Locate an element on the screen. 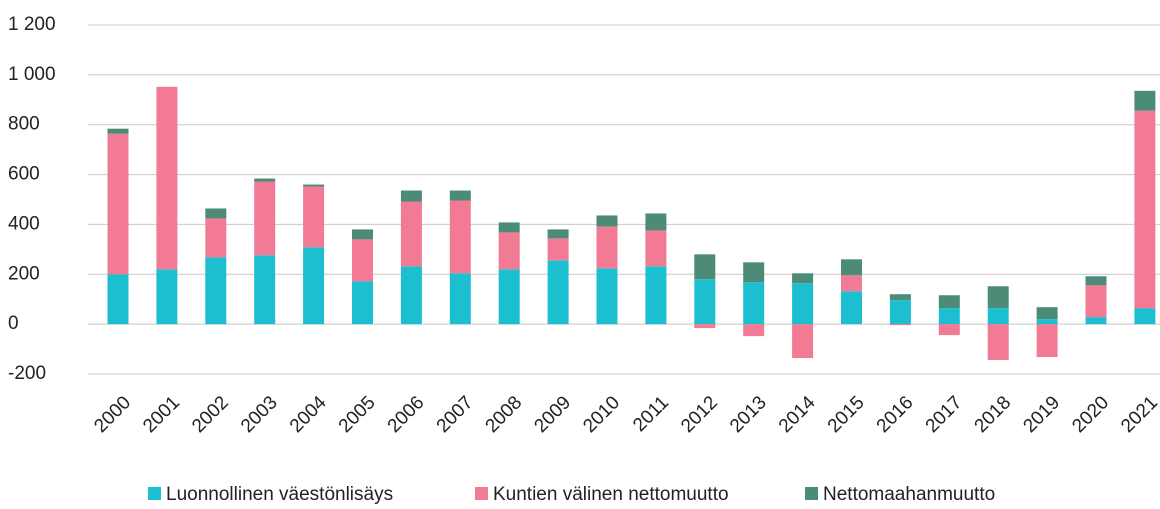  x-tick-label: 2018 is located at coordinates (993, 414).